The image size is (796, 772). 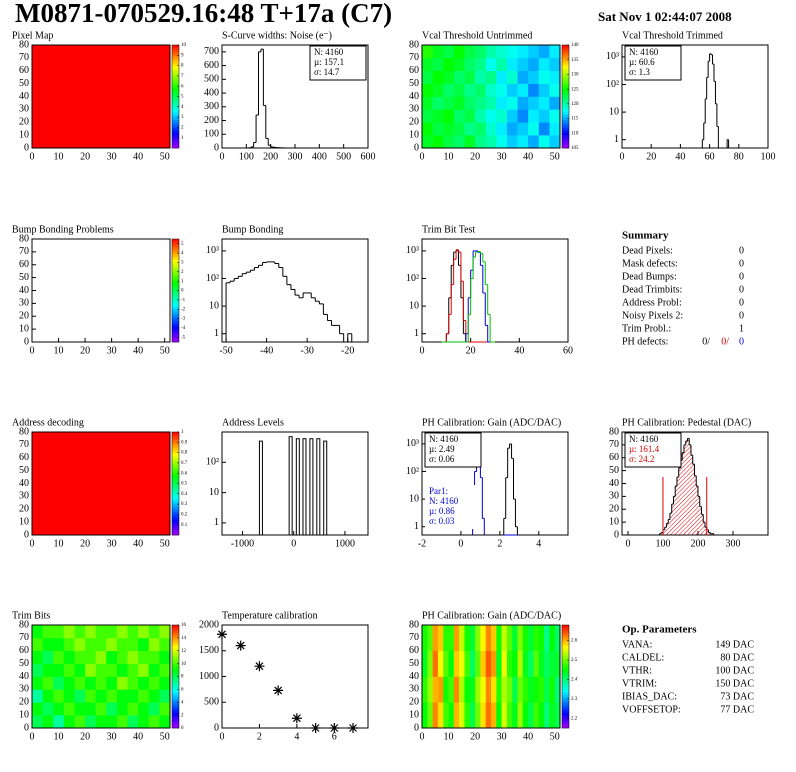 What do you see at coordinates (565, 96) in the screenshot?
I see `colorbar-frame` at bounding box center [565, 96].